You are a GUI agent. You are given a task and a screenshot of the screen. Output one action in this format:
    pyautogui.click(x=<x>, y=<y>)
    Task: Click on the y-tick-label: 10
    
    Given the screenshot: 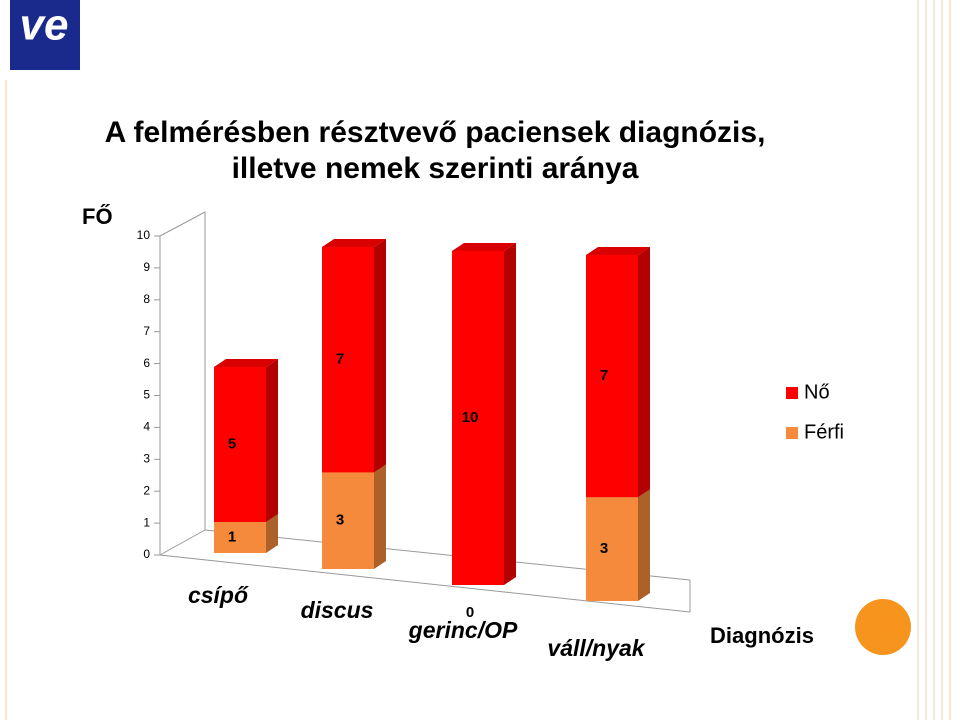 What is the action you would take?
    pyautogui.click(x=144, y=235)
    